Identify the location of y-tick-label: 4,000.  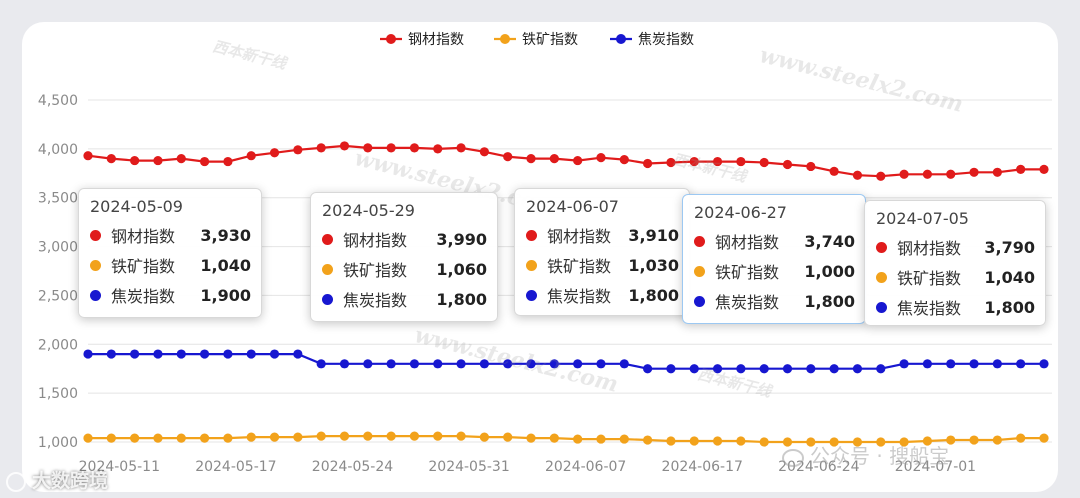
(58, 150).